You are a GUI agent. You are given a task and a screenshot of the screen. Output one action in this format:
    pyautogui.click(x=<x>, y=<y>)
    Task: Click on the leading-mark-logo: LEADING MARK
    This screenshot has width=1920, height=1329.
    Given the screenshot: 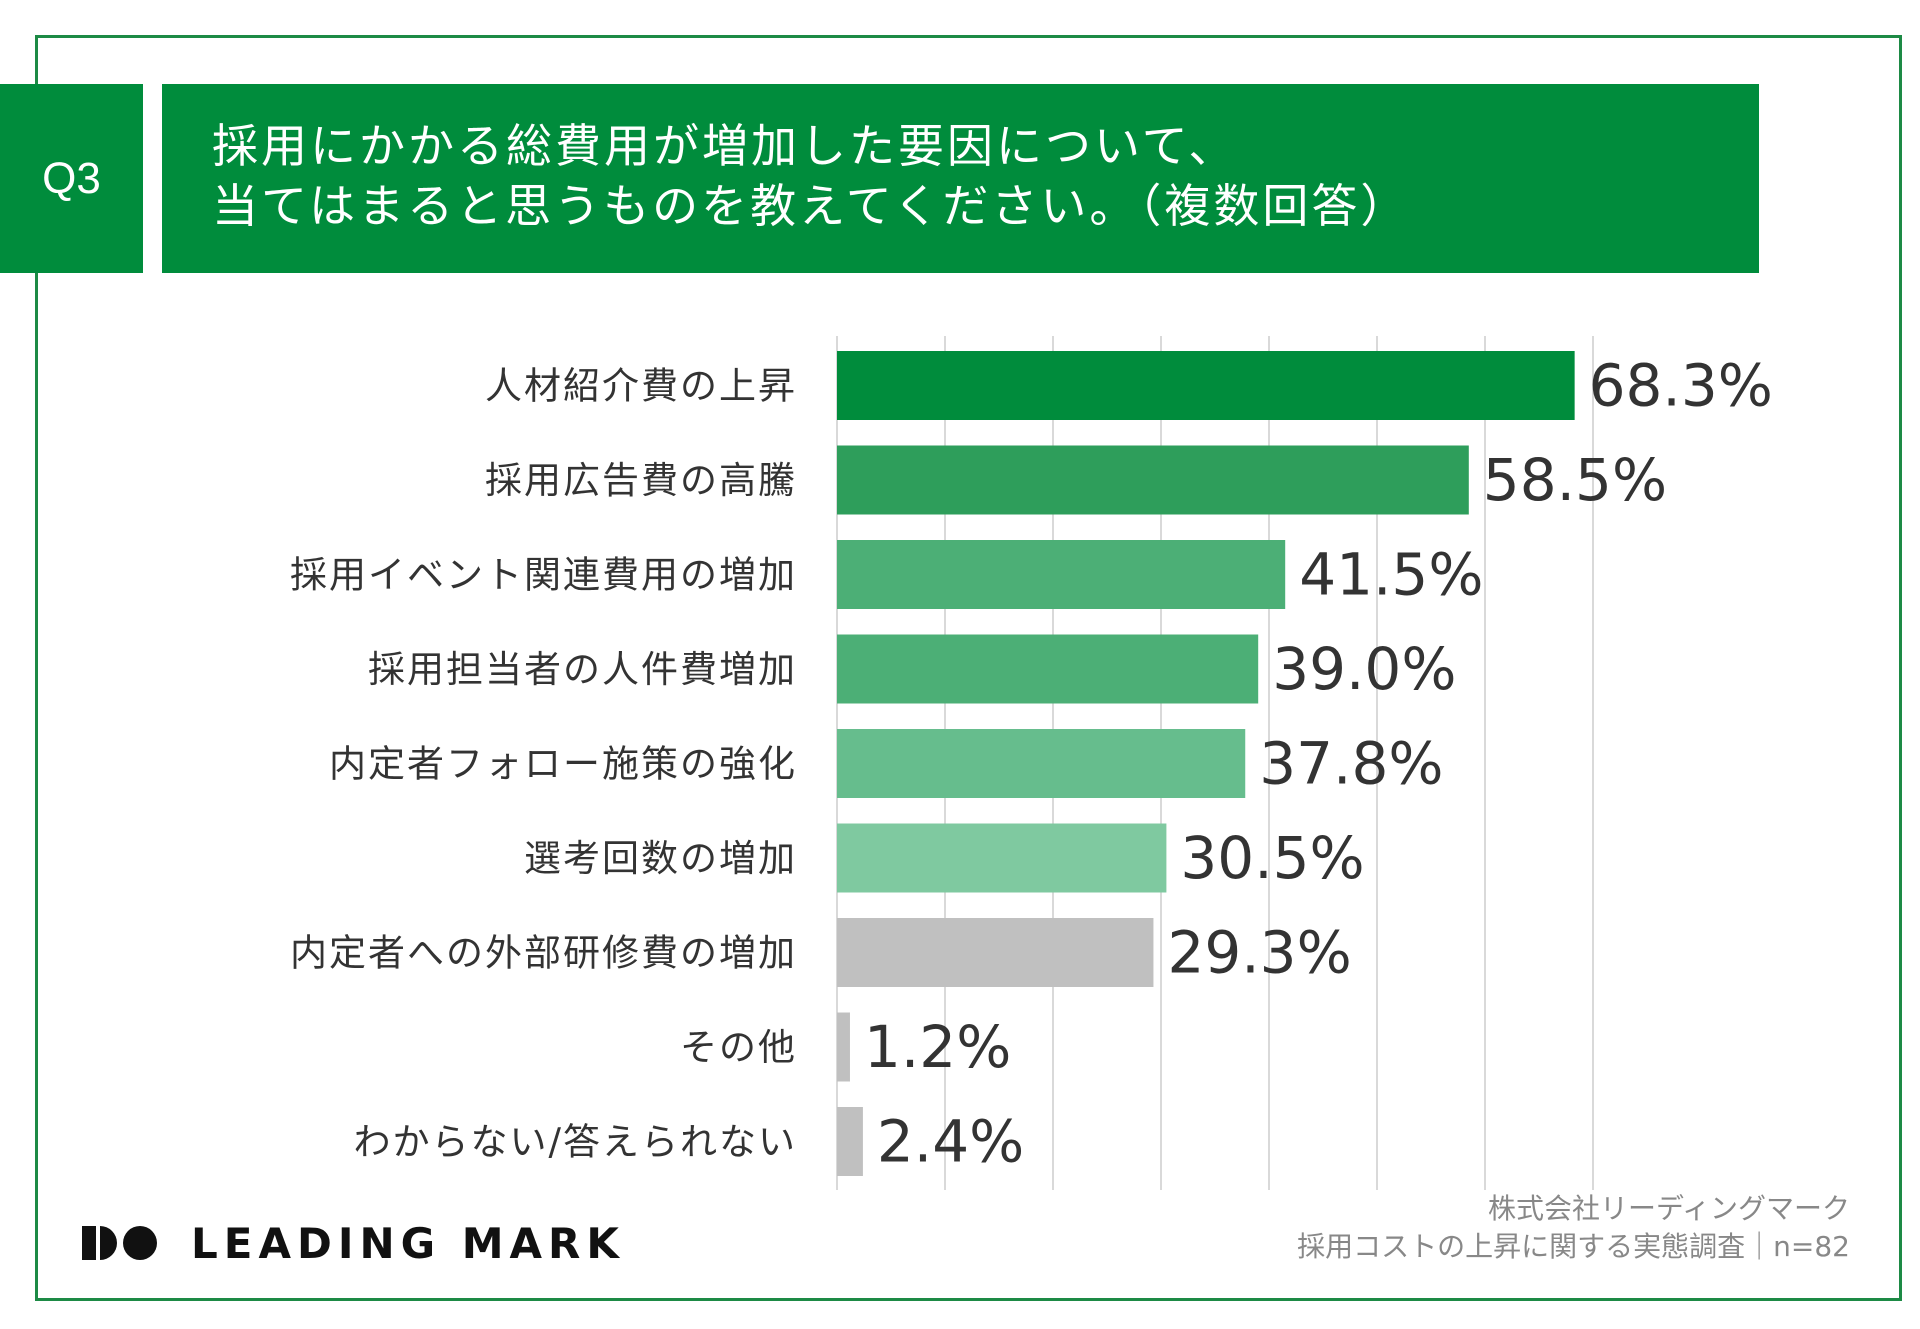 What is the action you would take?
    pyautogui.click(x=353, y=1243)
    